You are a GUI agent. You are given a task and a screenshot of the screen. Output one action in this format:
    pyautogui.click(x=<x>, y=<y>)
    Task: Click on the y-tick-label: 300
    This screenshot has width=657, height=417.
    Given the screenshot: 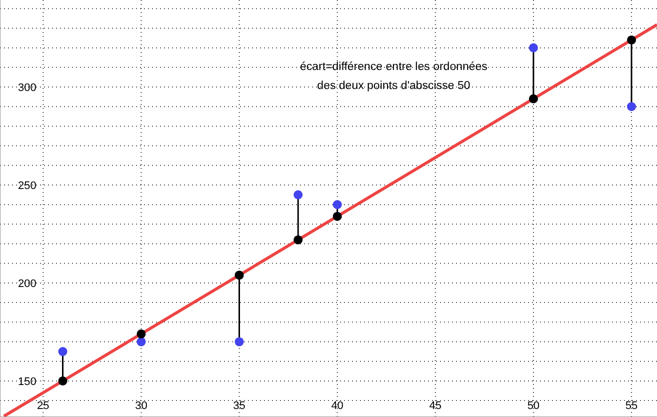 What is the action you would take?
    pyautogui.click(x=27, y=88)
    